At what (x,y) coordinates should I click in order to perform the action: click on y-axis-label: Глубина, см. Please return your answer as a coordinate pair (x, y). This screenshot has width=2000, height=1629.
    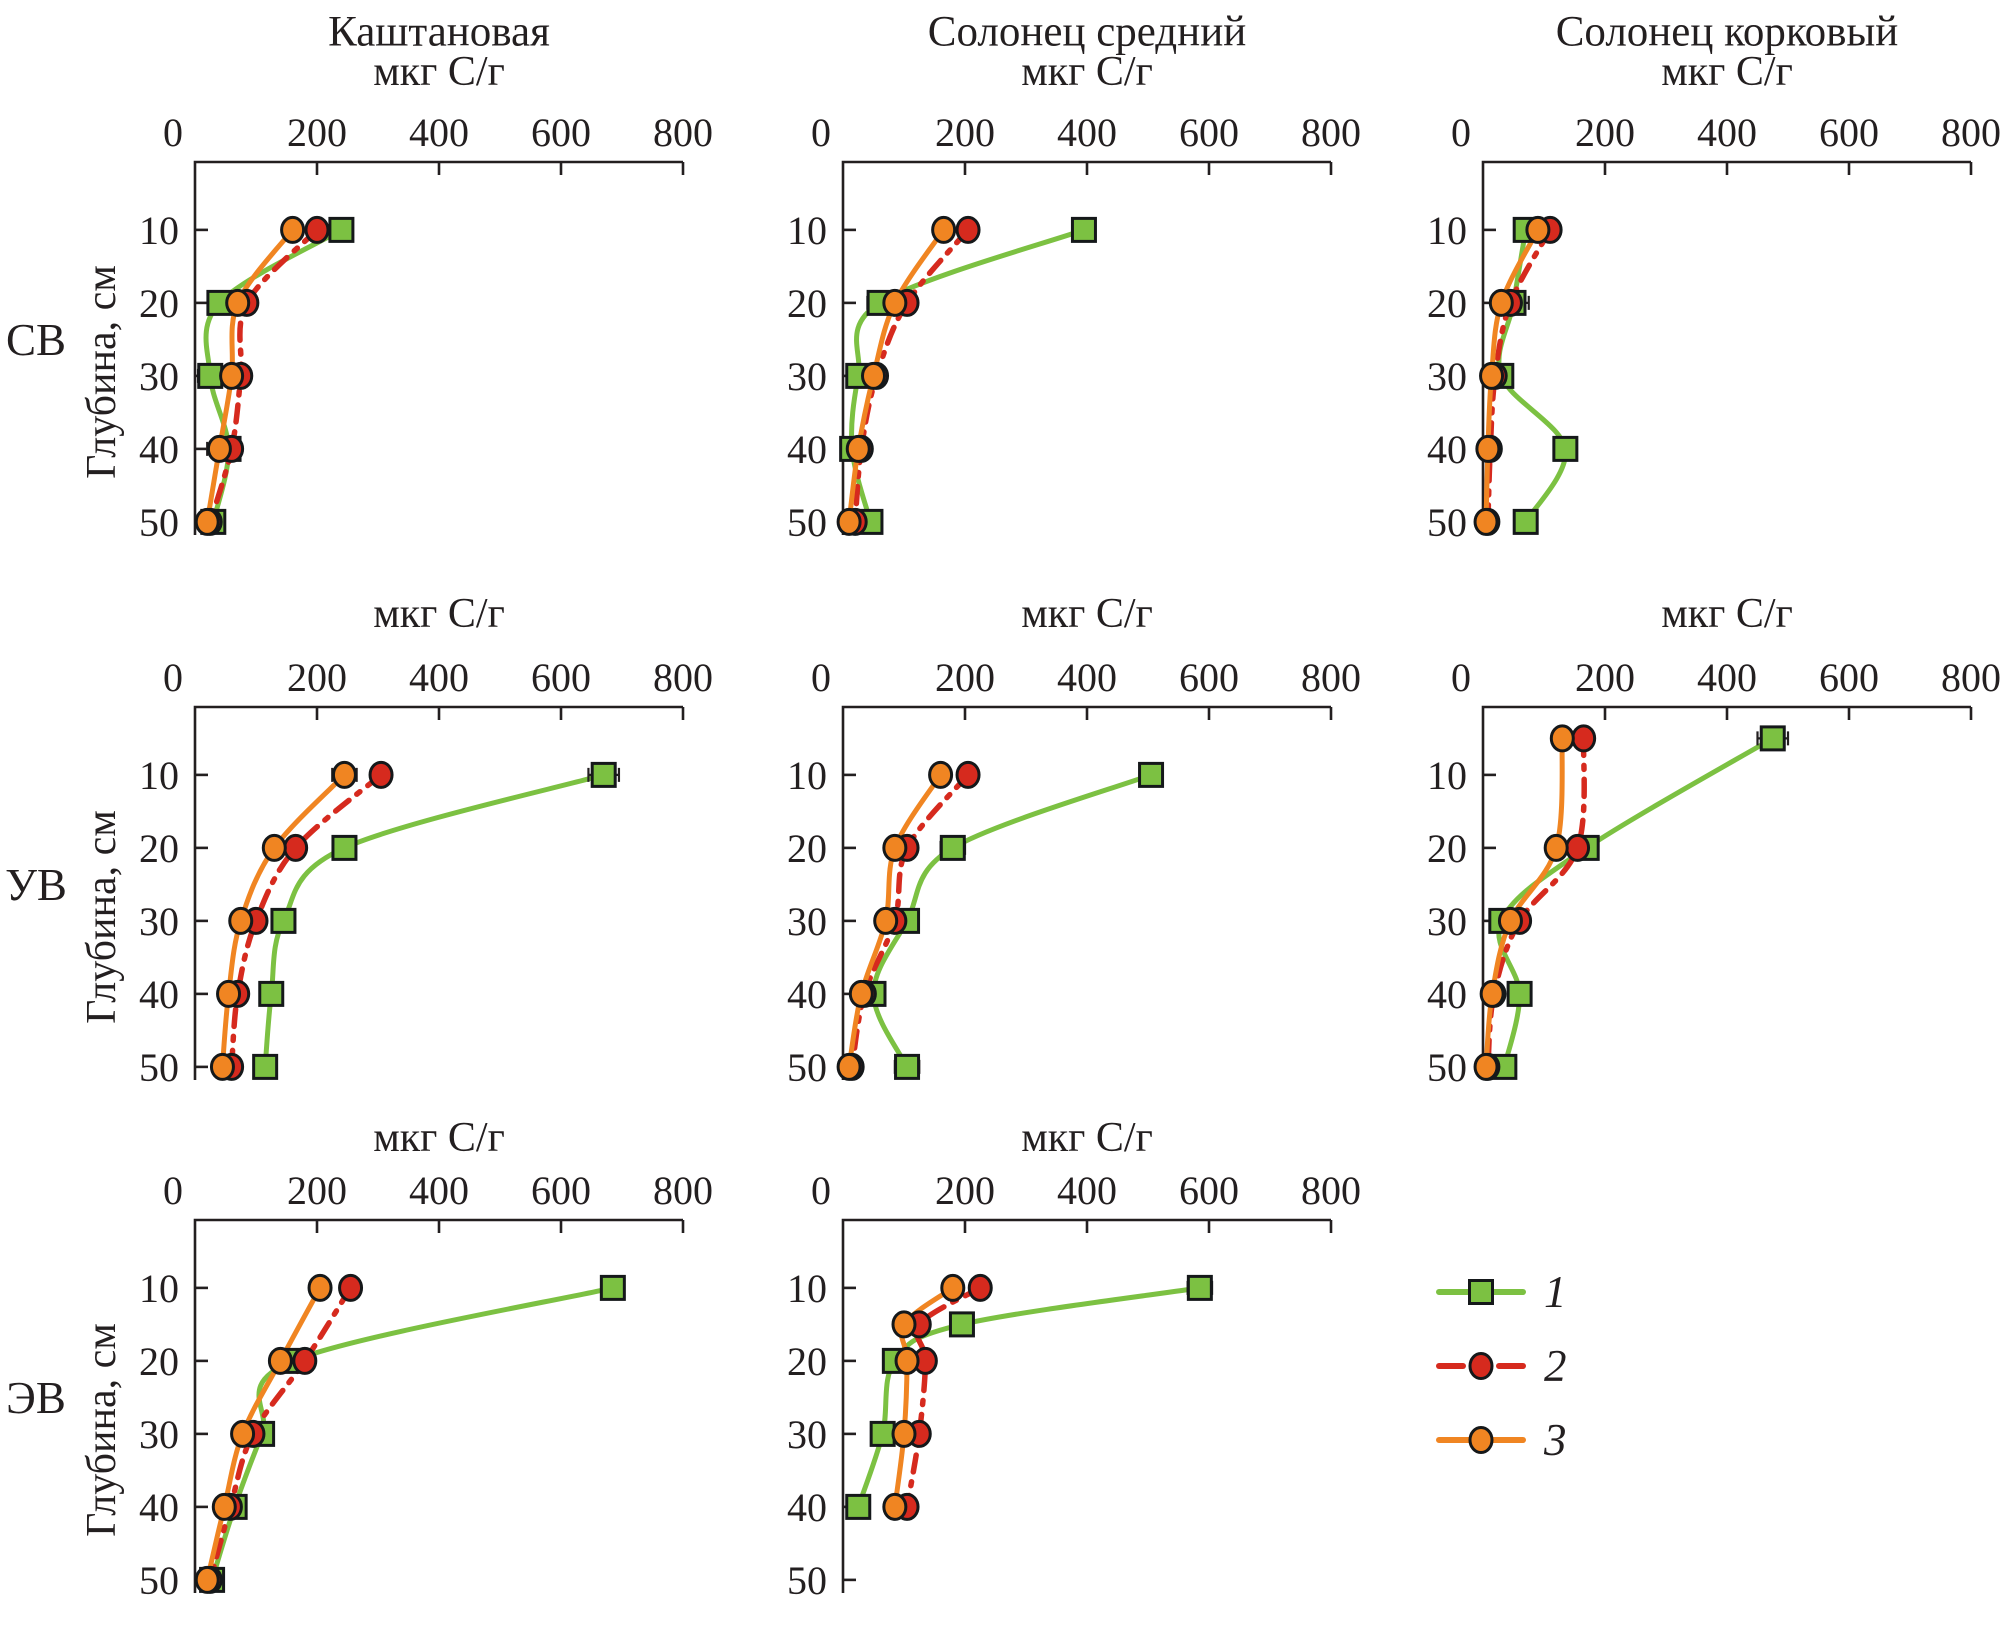
    Looking at the image, I should click on (102, 372).